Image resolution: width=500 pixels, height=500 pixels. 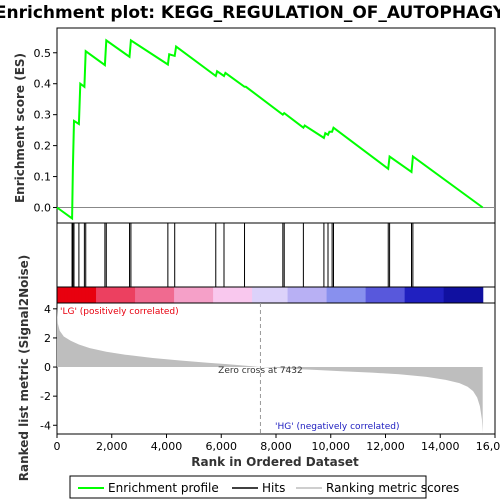 I want to click on x-tick-label: 4,000, so click(x=167, y=446).